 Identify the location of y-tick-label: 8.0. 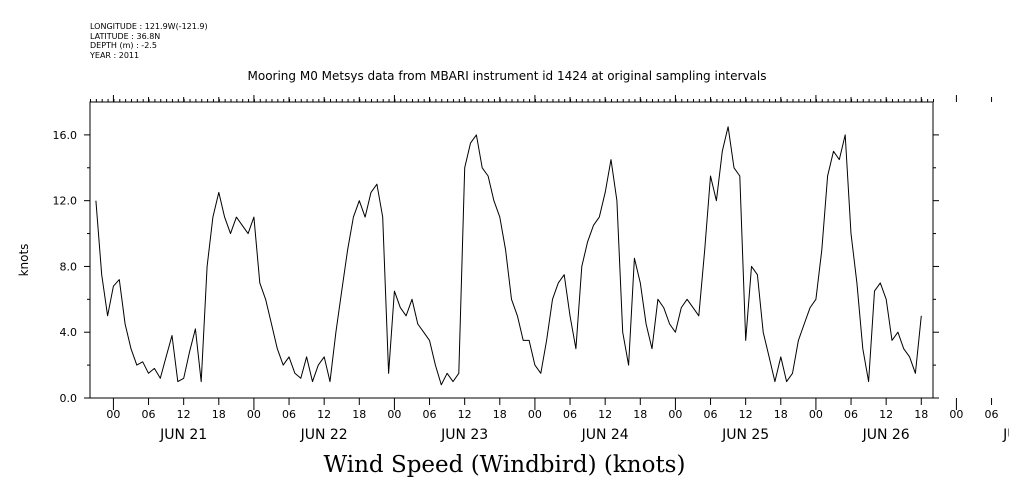
(69, 266).